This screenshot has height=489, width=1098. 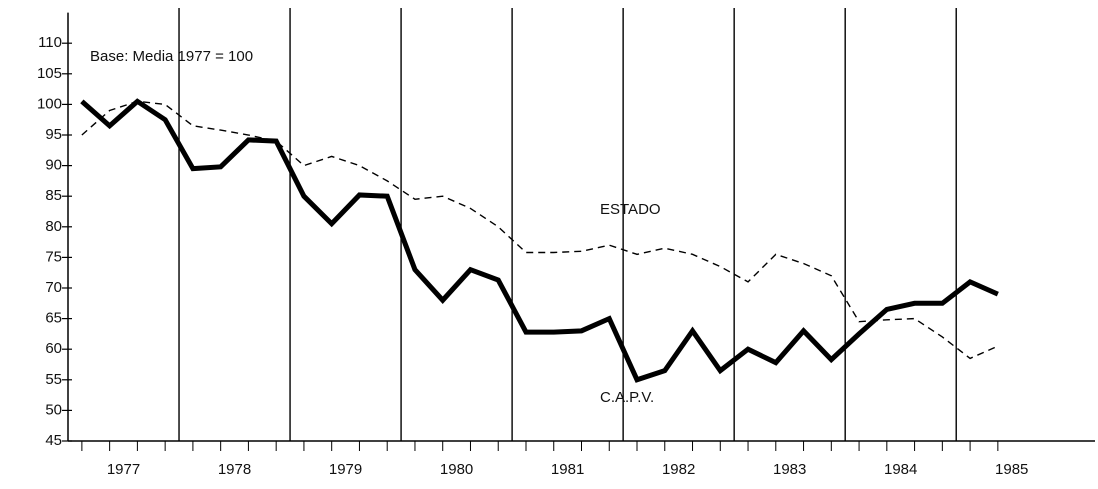 I want to click on x-tick-label: 1985, so click(x=1011, y=469).